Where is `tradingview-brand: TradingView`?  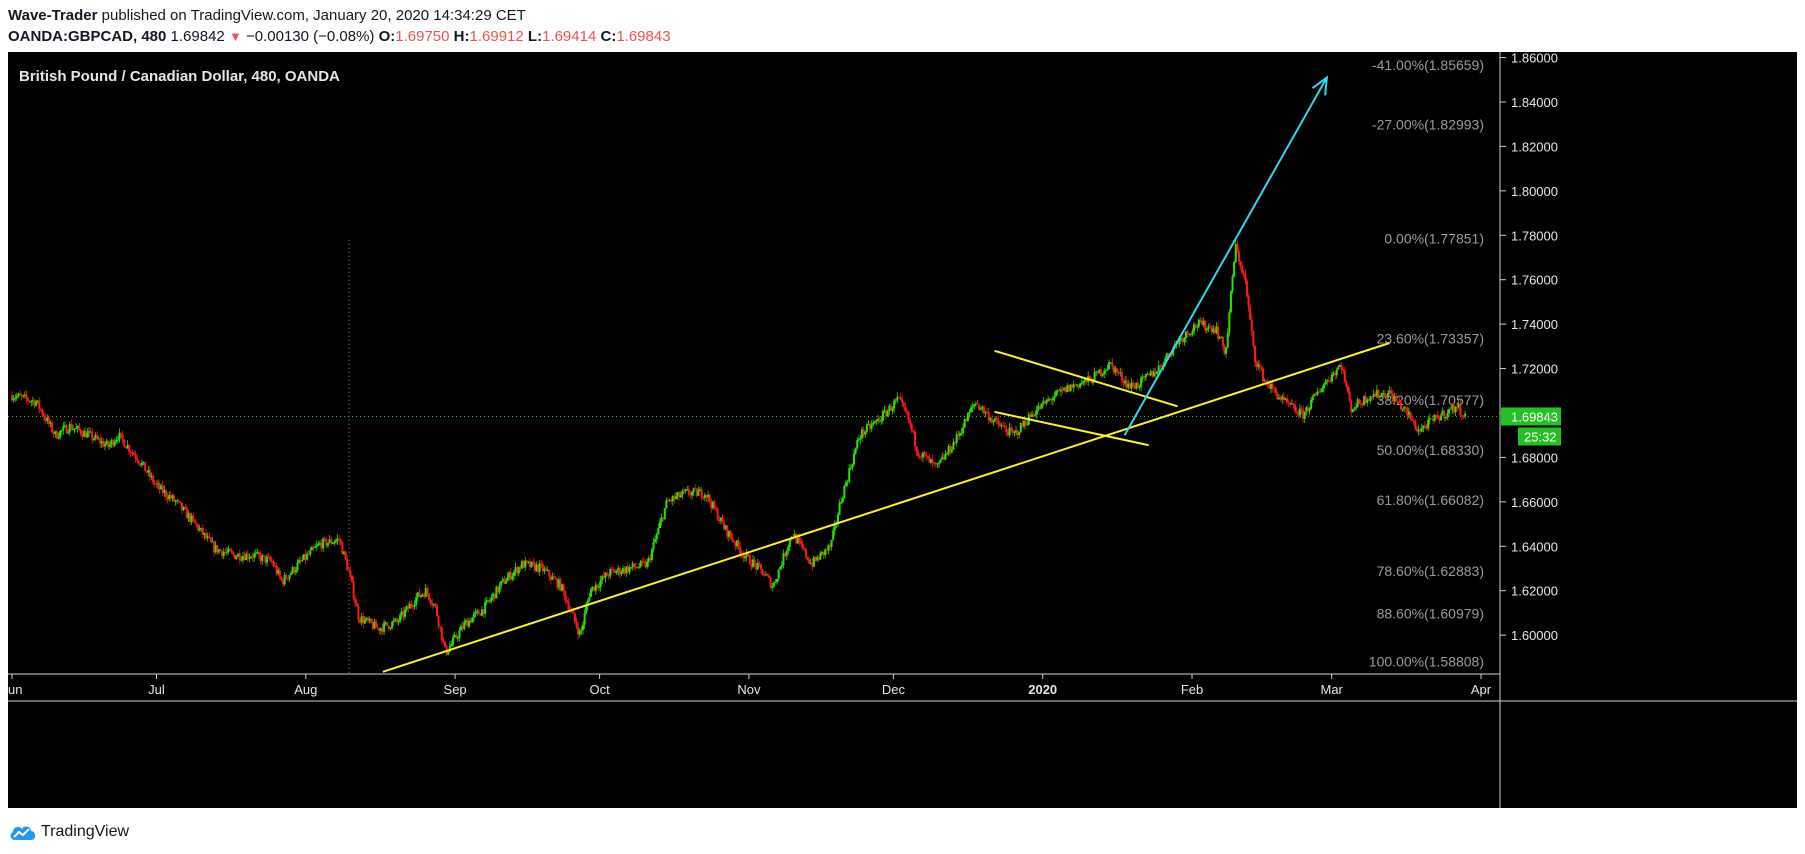
tradingview-brand: TradingView is located at coordinates (85, 831).